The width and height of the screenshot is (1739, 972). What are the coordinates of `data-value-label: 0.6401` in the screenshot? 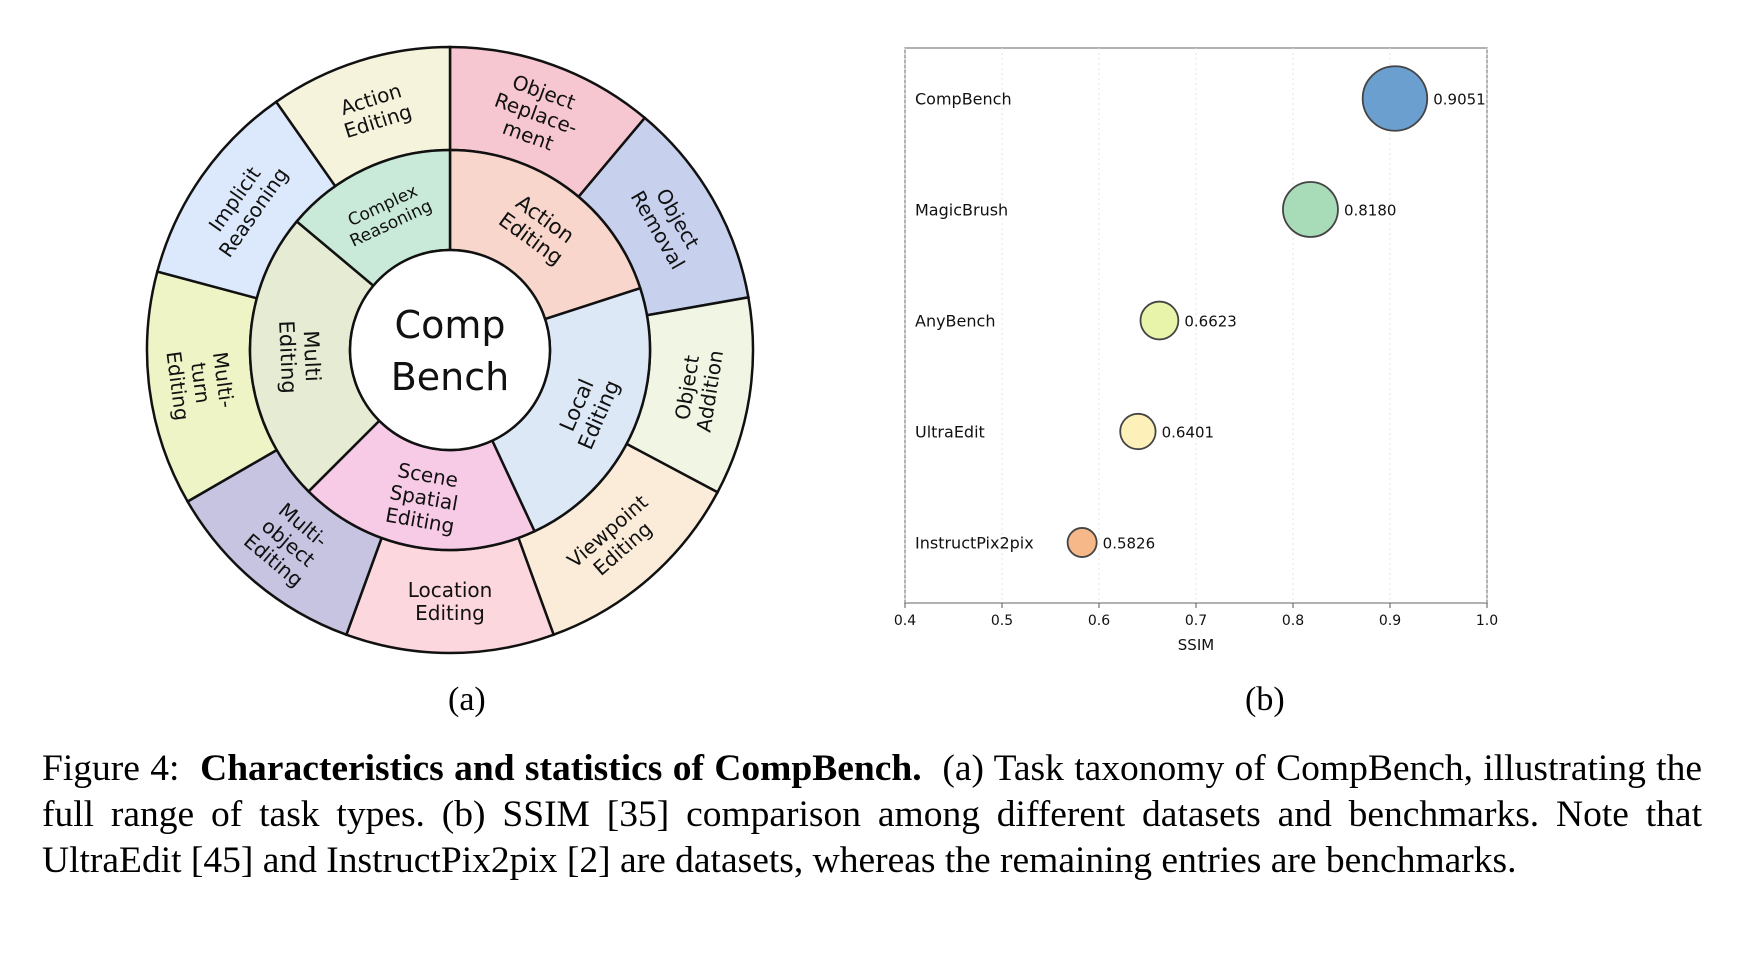 It's located at (1188, 433).